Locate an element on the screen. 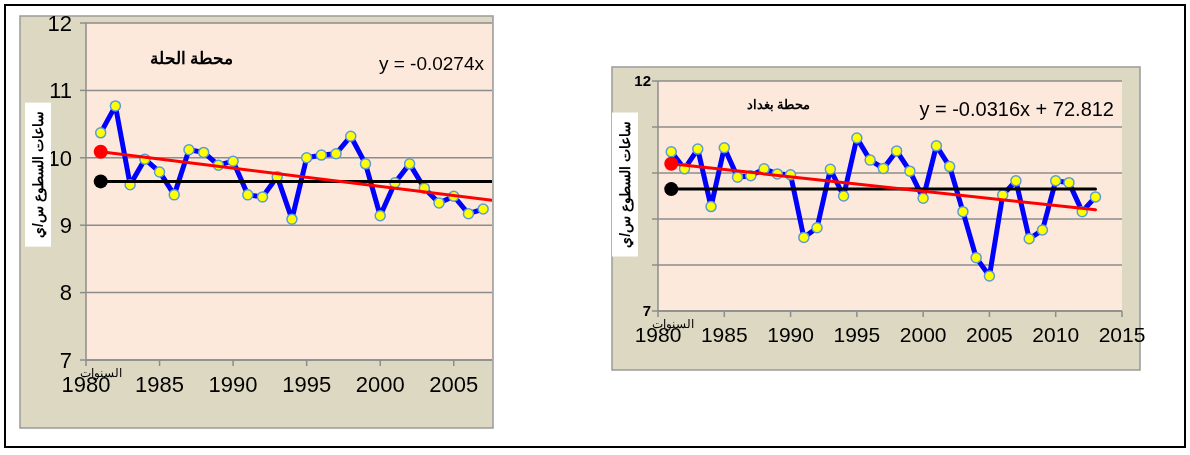 This screenshot has width=1190, height=455. annotation: y = -0.0274x is located at coordinates (431, 64).